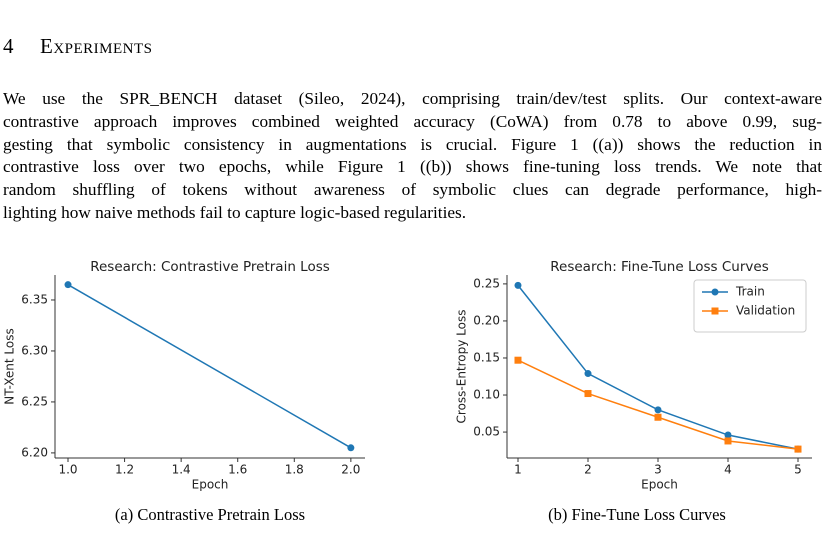 The width and height of the screenshot is (826, 558). Describe the element at coordinates (765, 311) in the screenshot. I see `legend-label: Validation` at that location.